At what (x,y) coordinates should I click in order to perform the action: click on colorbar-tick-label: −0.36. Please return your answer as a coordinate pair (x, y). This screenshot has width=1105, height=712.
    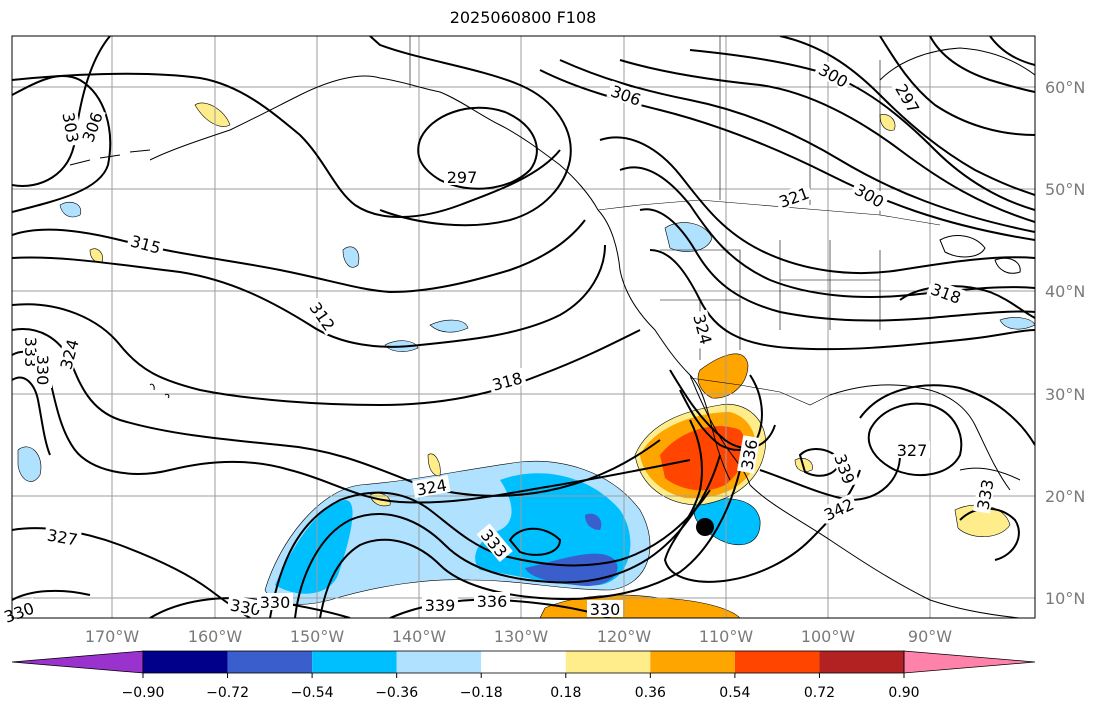
    Looking at the image, I should click on (396, 693).